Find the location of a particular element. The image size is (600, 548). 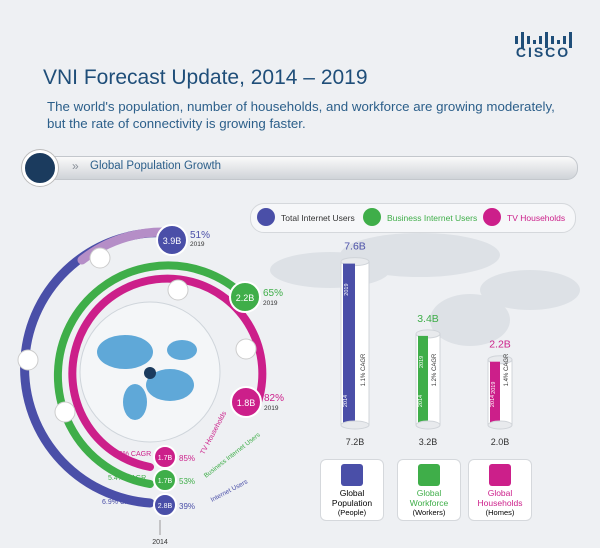

monitor-icon-card is located at coordinates (500, 475).